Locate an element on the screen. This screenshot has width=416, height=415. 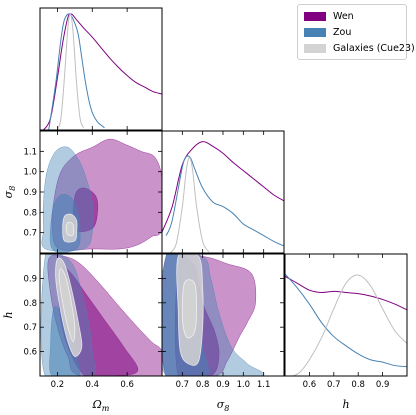
ytick-2-0-2: 0.8 is located at coordinates (92, 304).